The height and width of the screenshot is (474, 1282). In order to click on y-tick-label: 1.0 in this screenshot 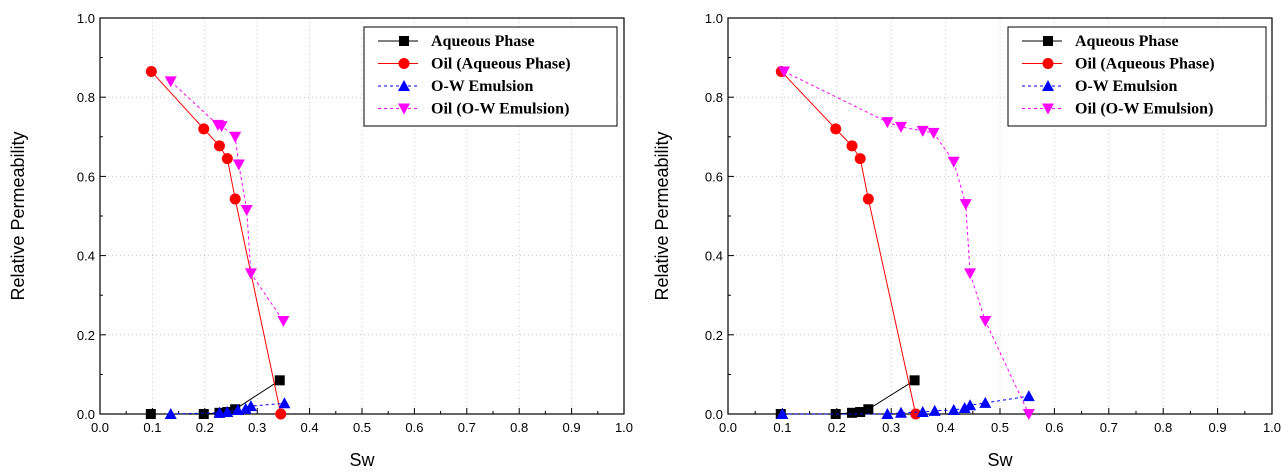, I will do `click(86, 18)`.